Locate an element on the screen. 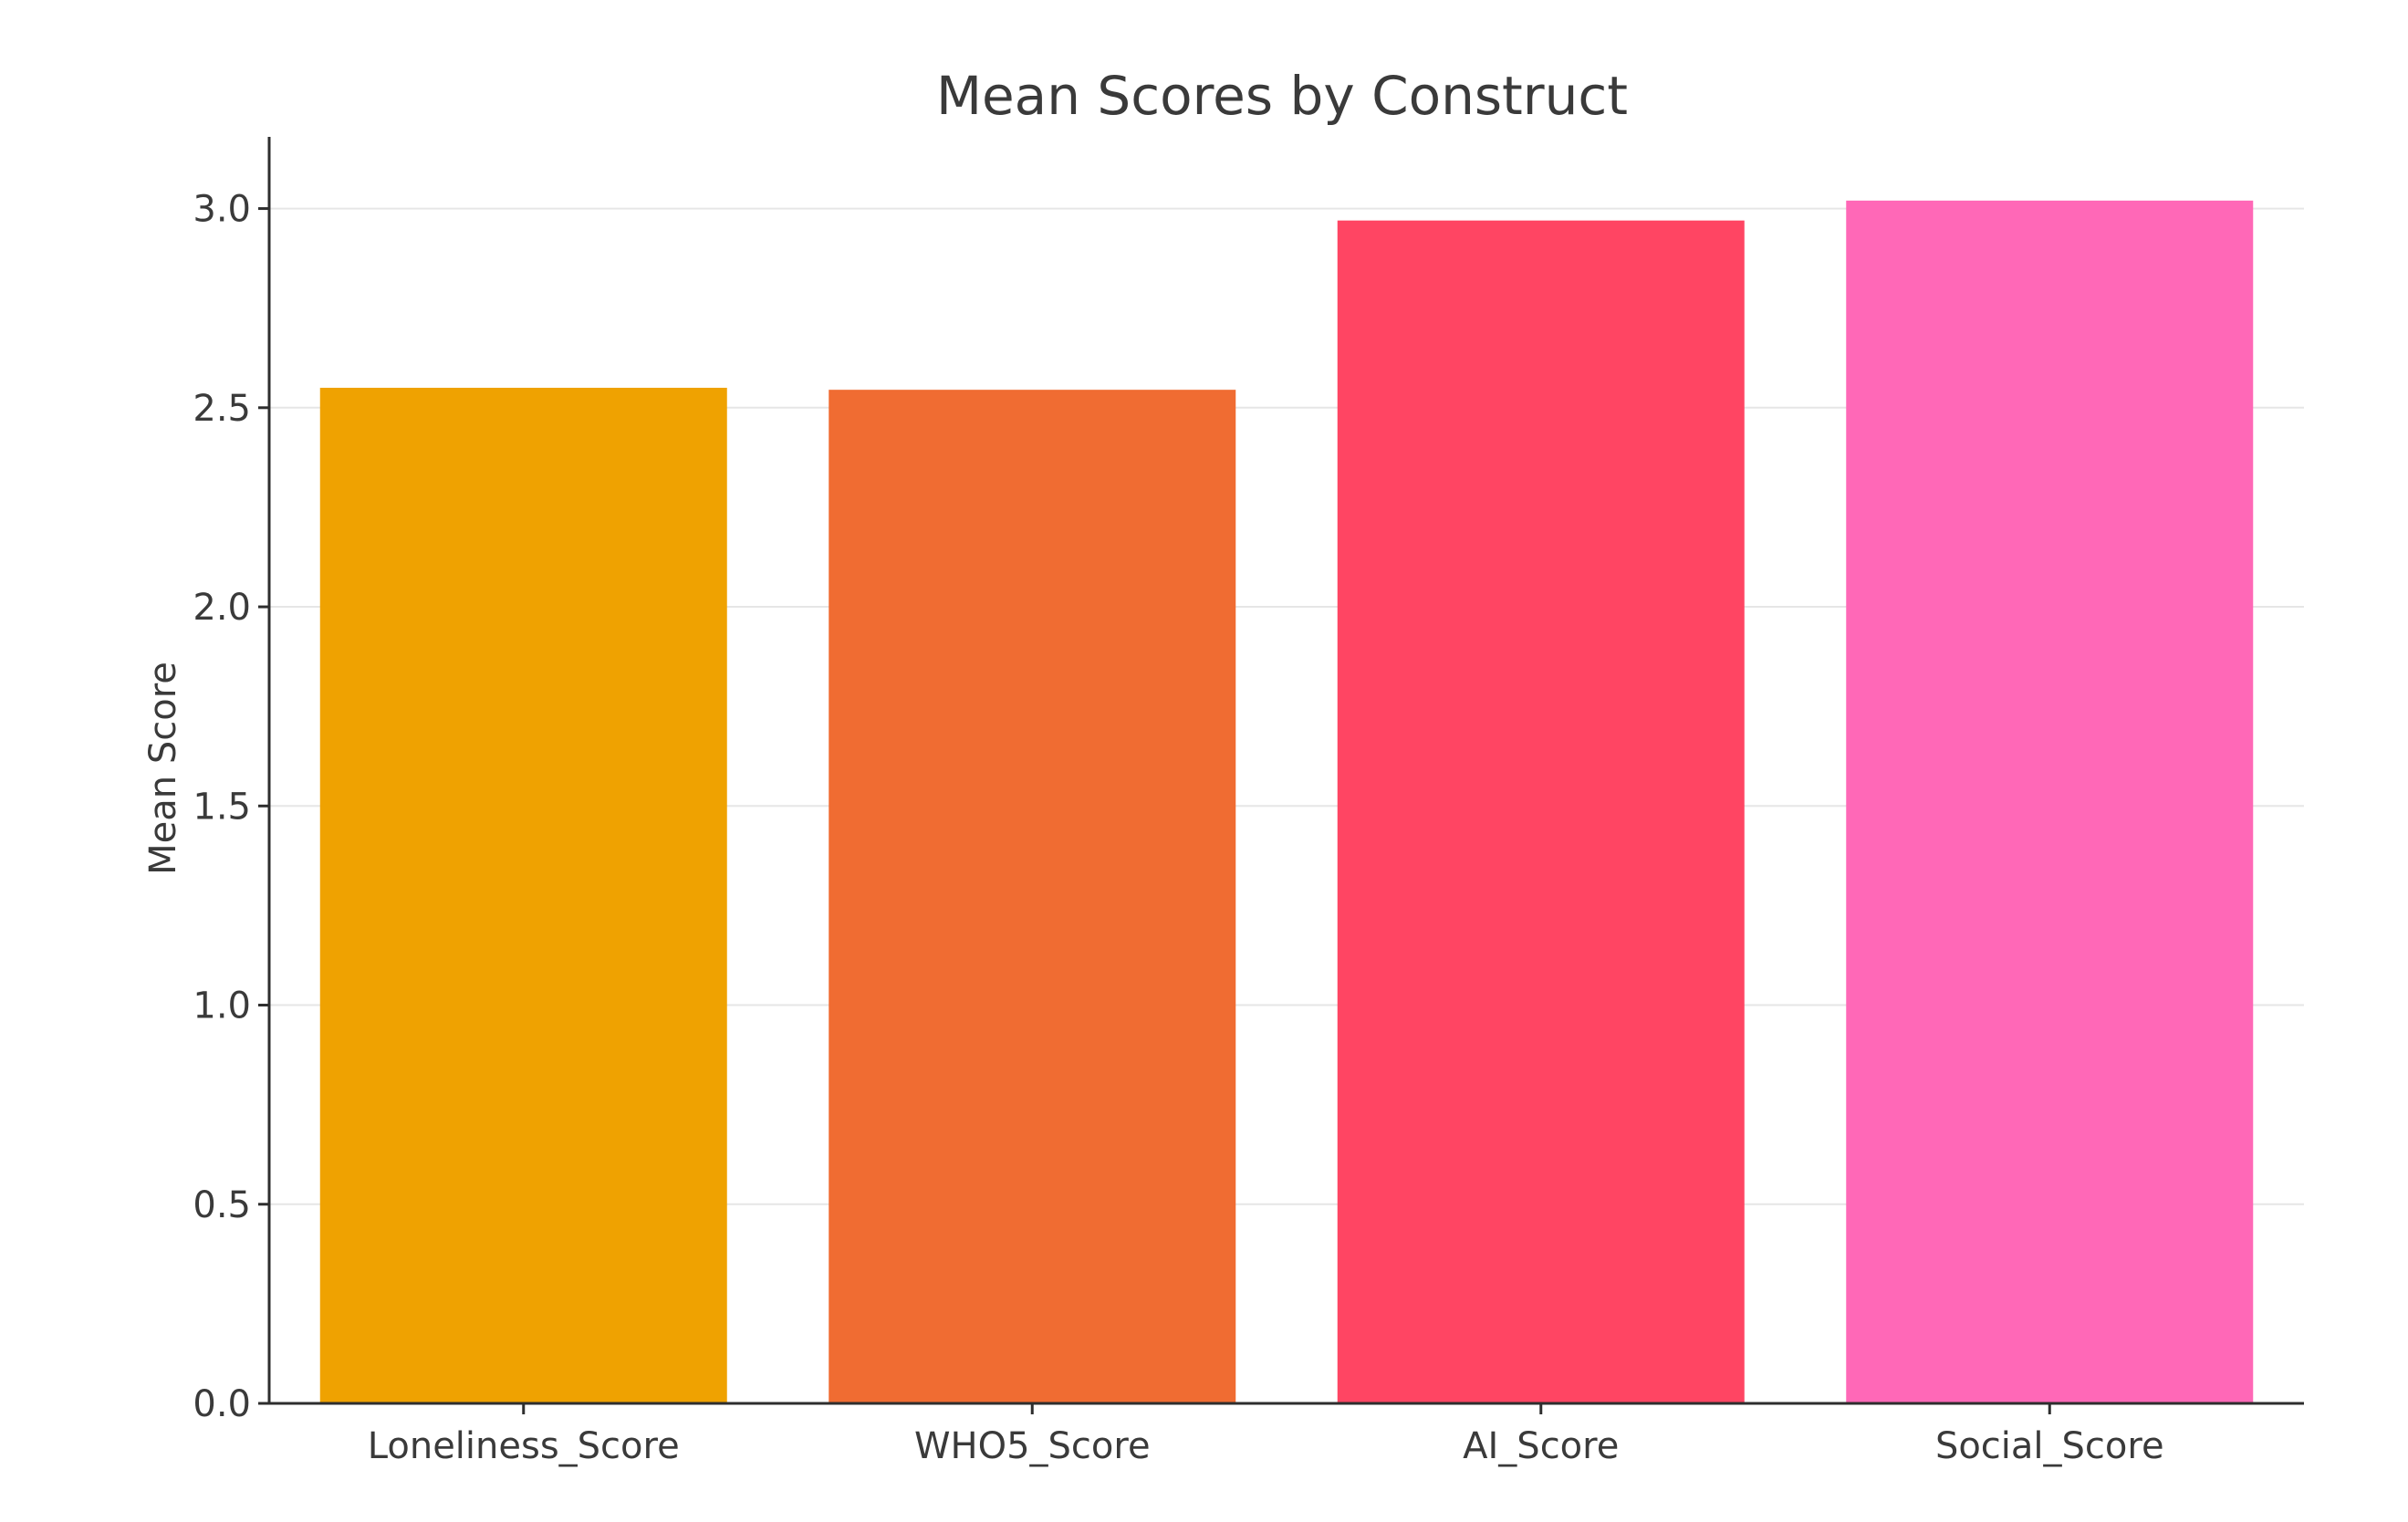  y-tick-label: 2.0 is located at coordinates (222, 608).